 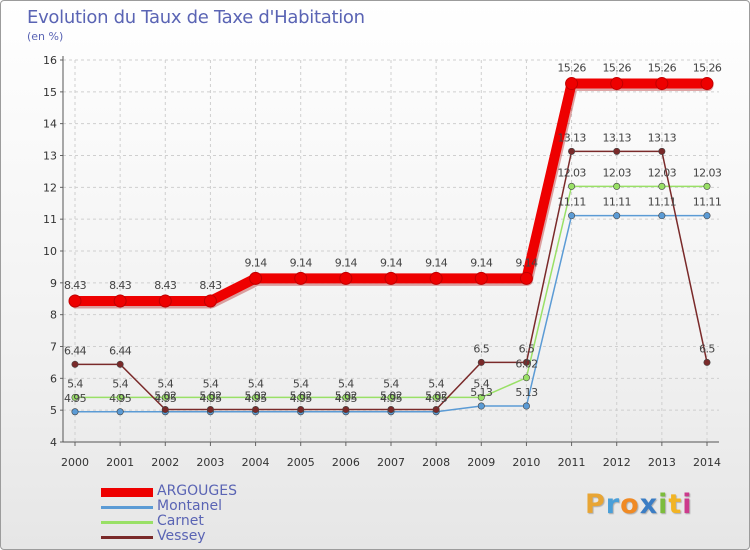 I want to click on x-tick-label: 2014, so click(x=707, y=462).